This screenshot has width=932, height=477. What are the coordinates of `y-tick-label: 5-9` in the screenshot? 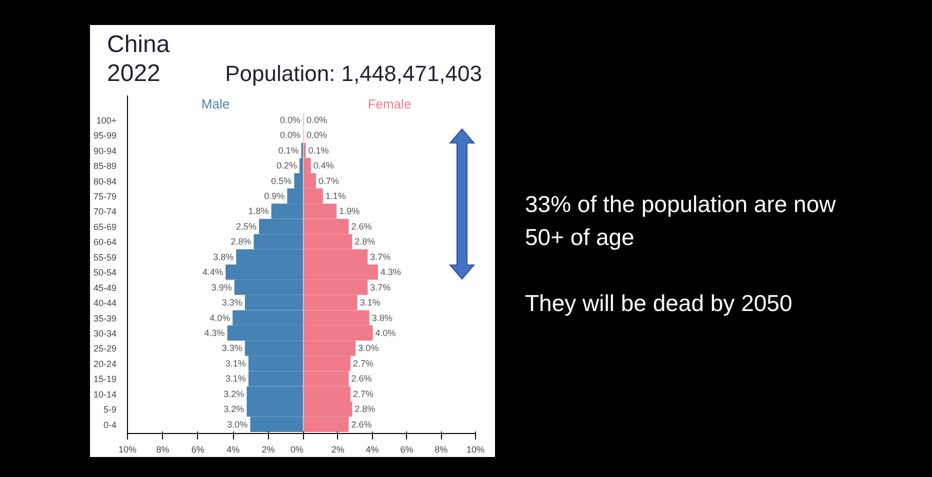 It's located at (110, 409).